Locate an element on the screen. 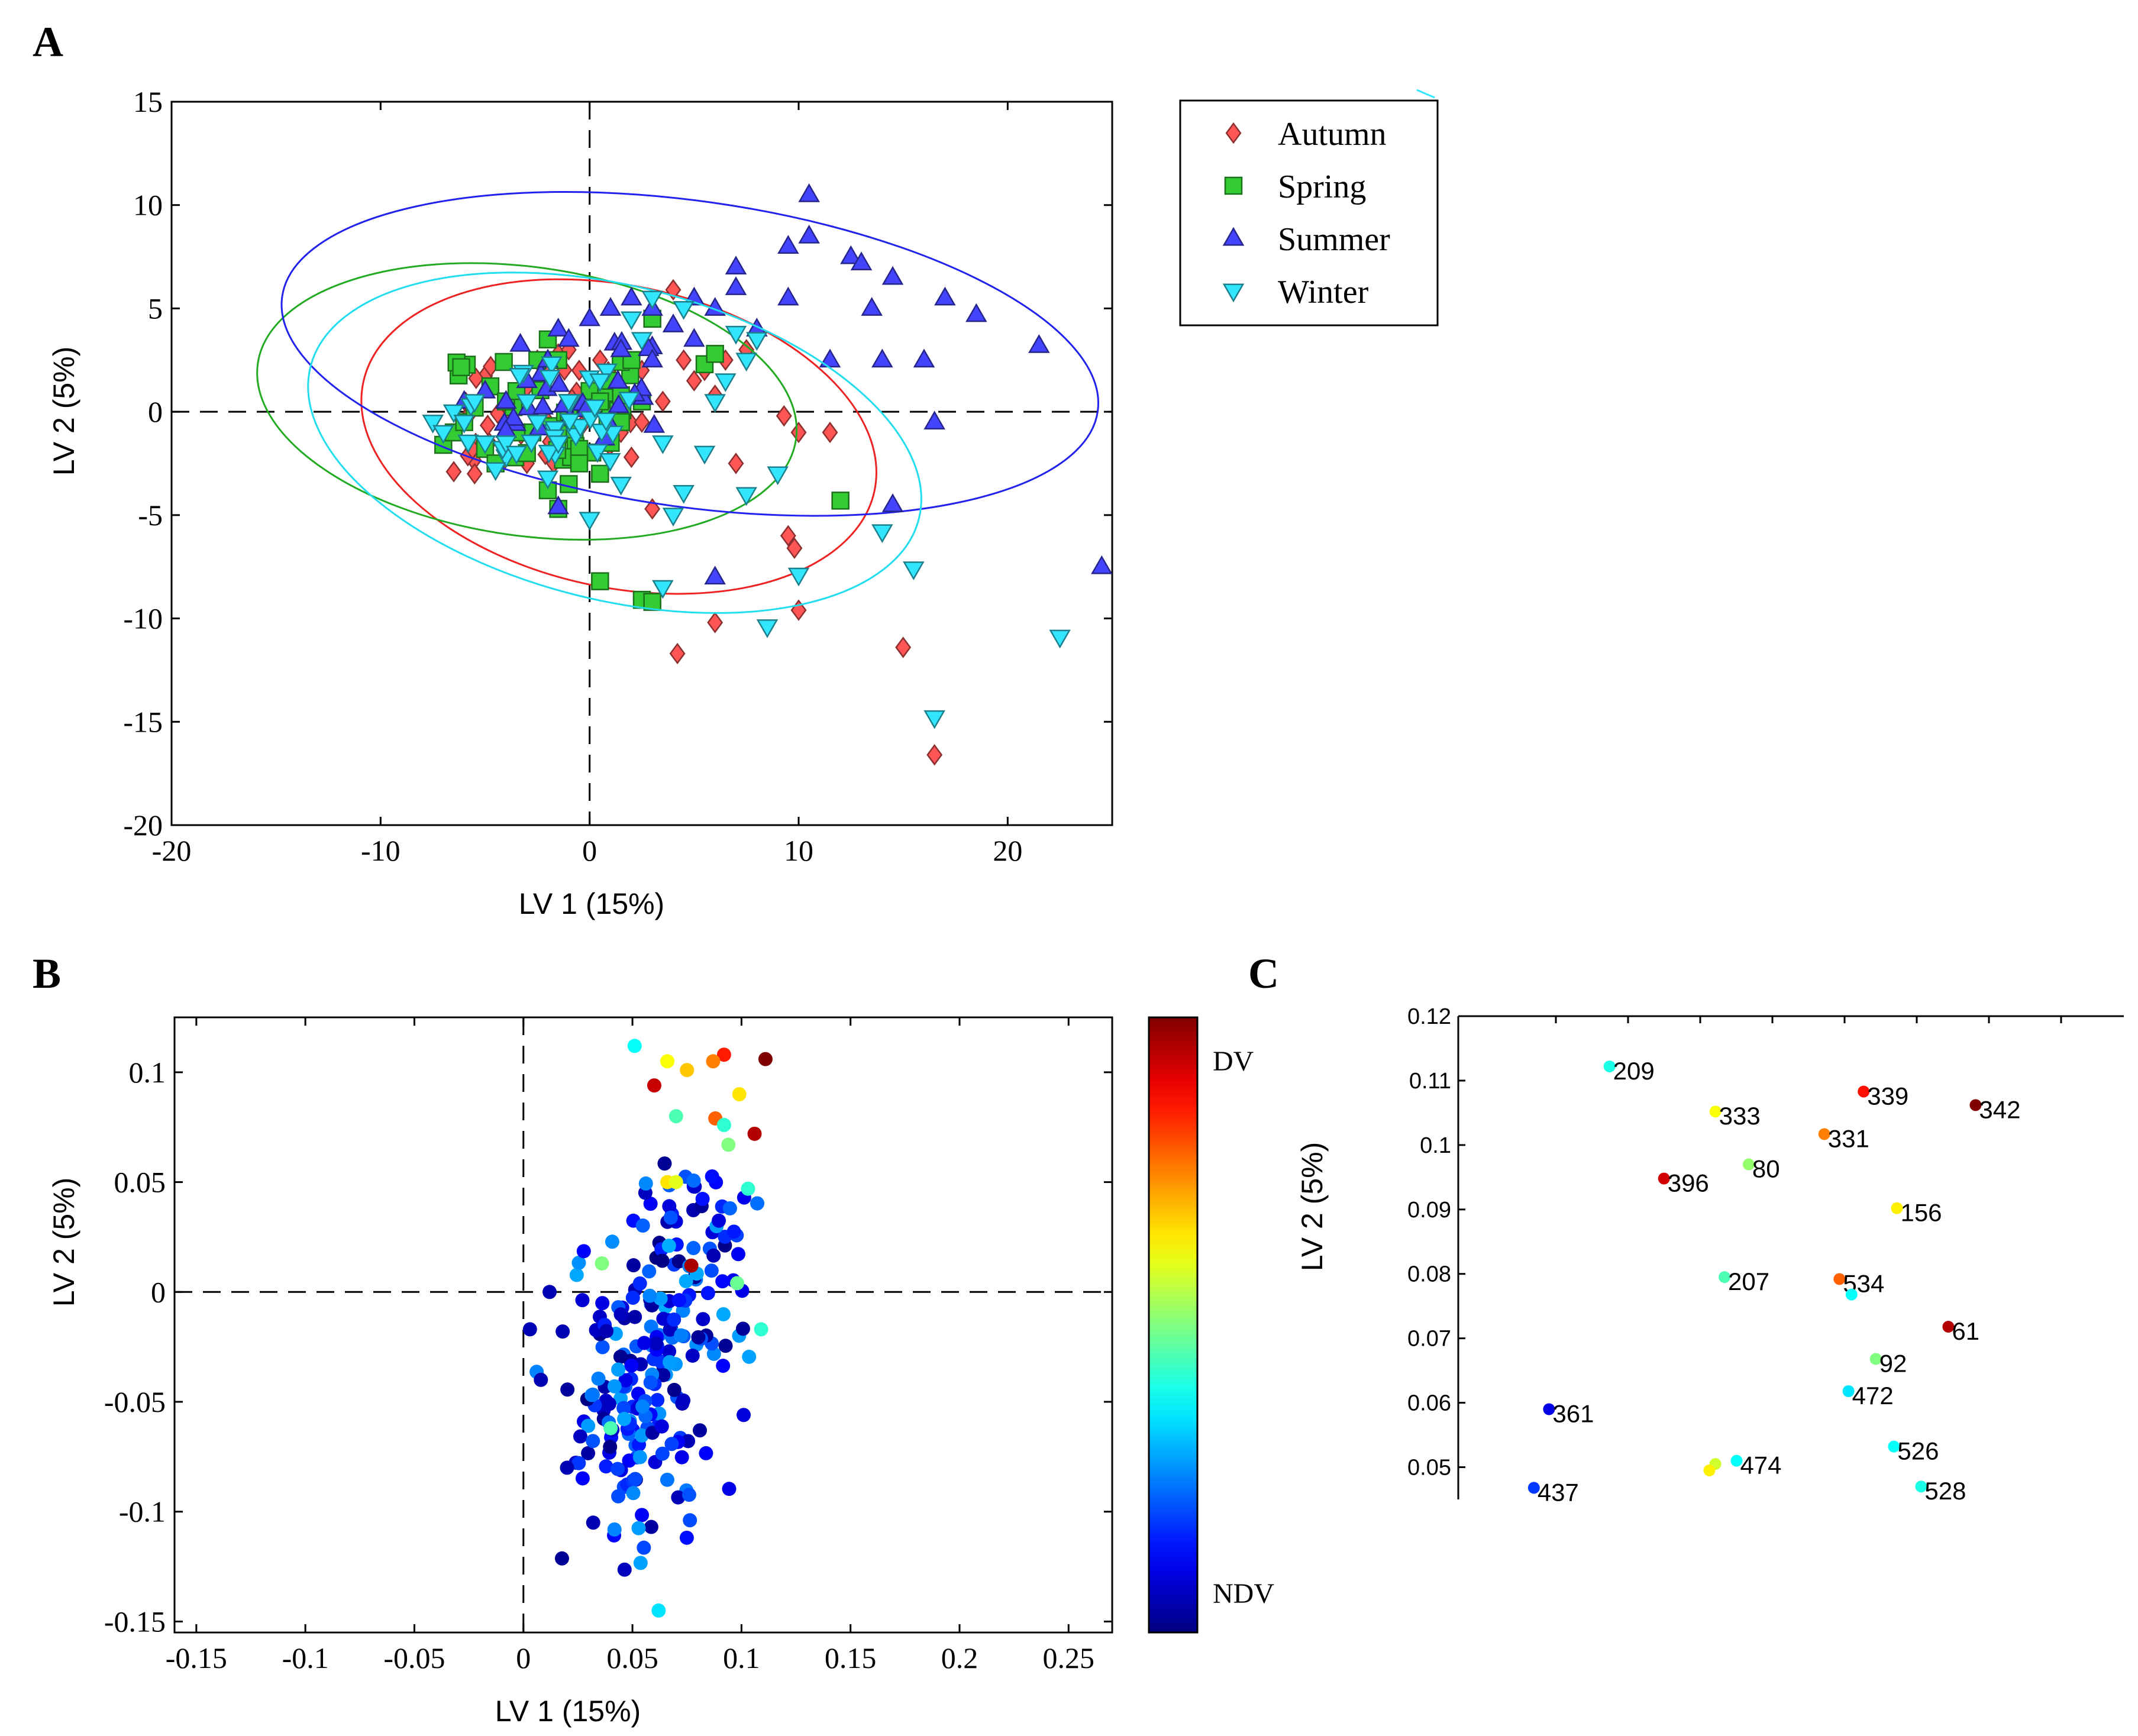  panel-c-point-label: 342 is located at coordinates (2000, 1109).